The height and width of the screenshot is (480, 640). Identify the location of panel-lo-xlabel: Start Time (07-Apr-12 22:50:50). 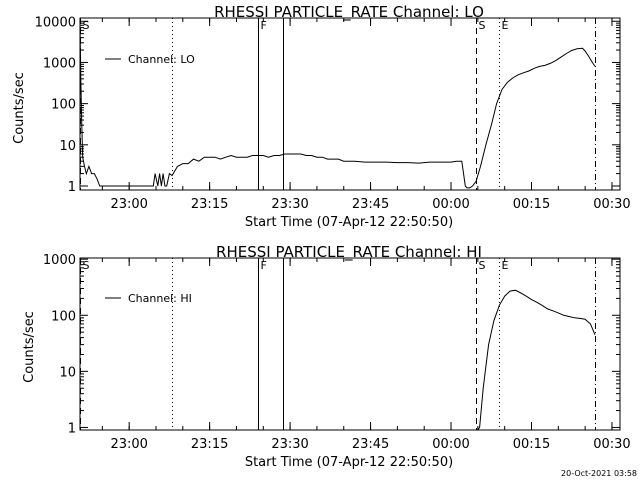
(349, 222).